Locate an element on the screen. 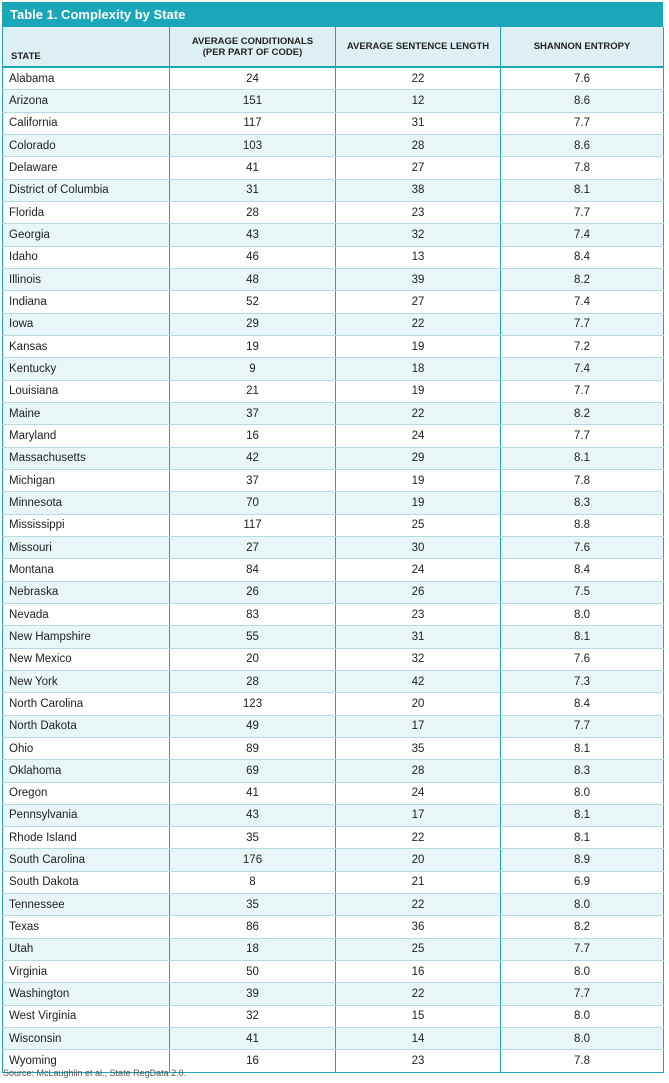 This screenshot has height=1083, width=669. cell-conditionals: 52 is located at coordinates (252, 302).